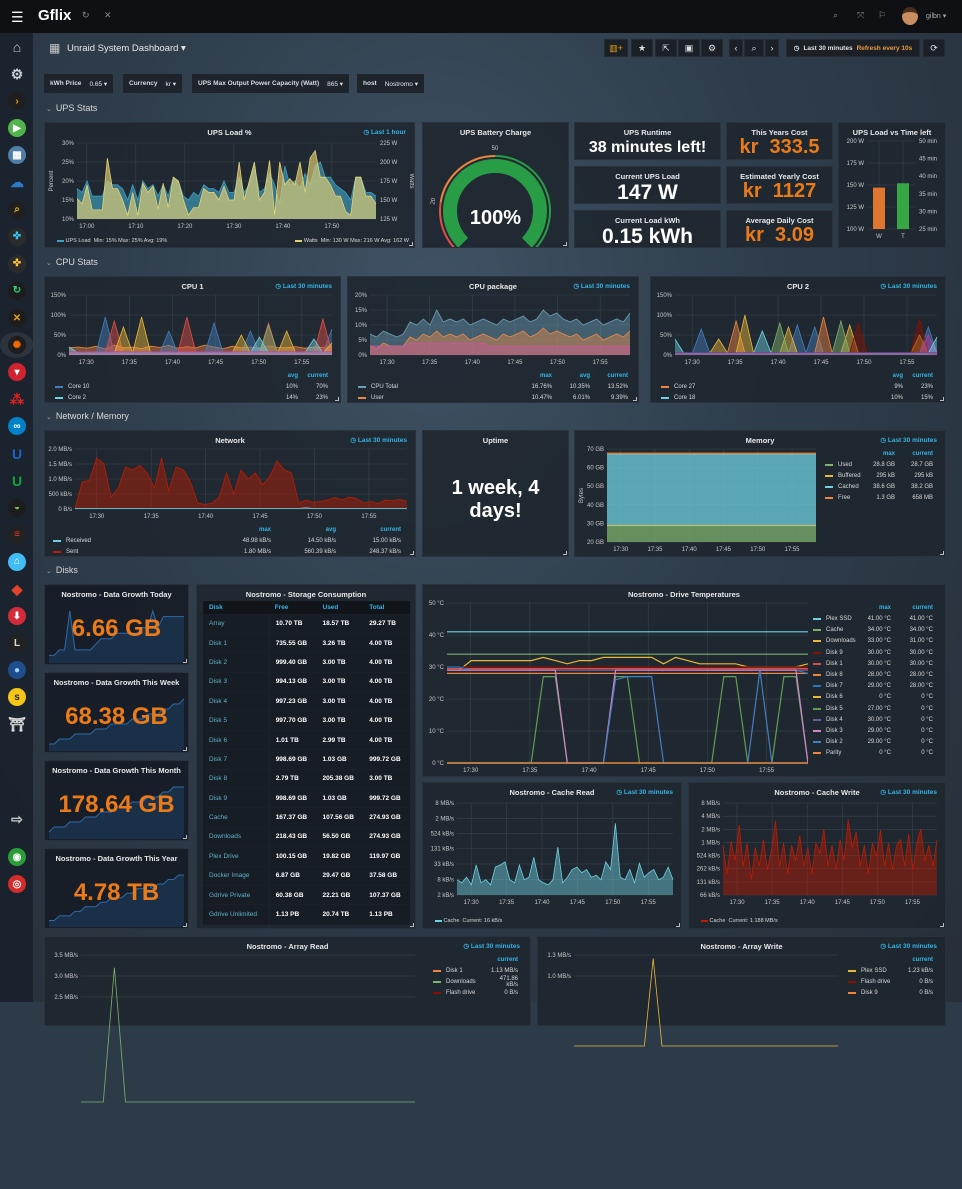  I want to click on legend-item: Disk 8 28.00 °C 28.00 °C, so click(873, 675).